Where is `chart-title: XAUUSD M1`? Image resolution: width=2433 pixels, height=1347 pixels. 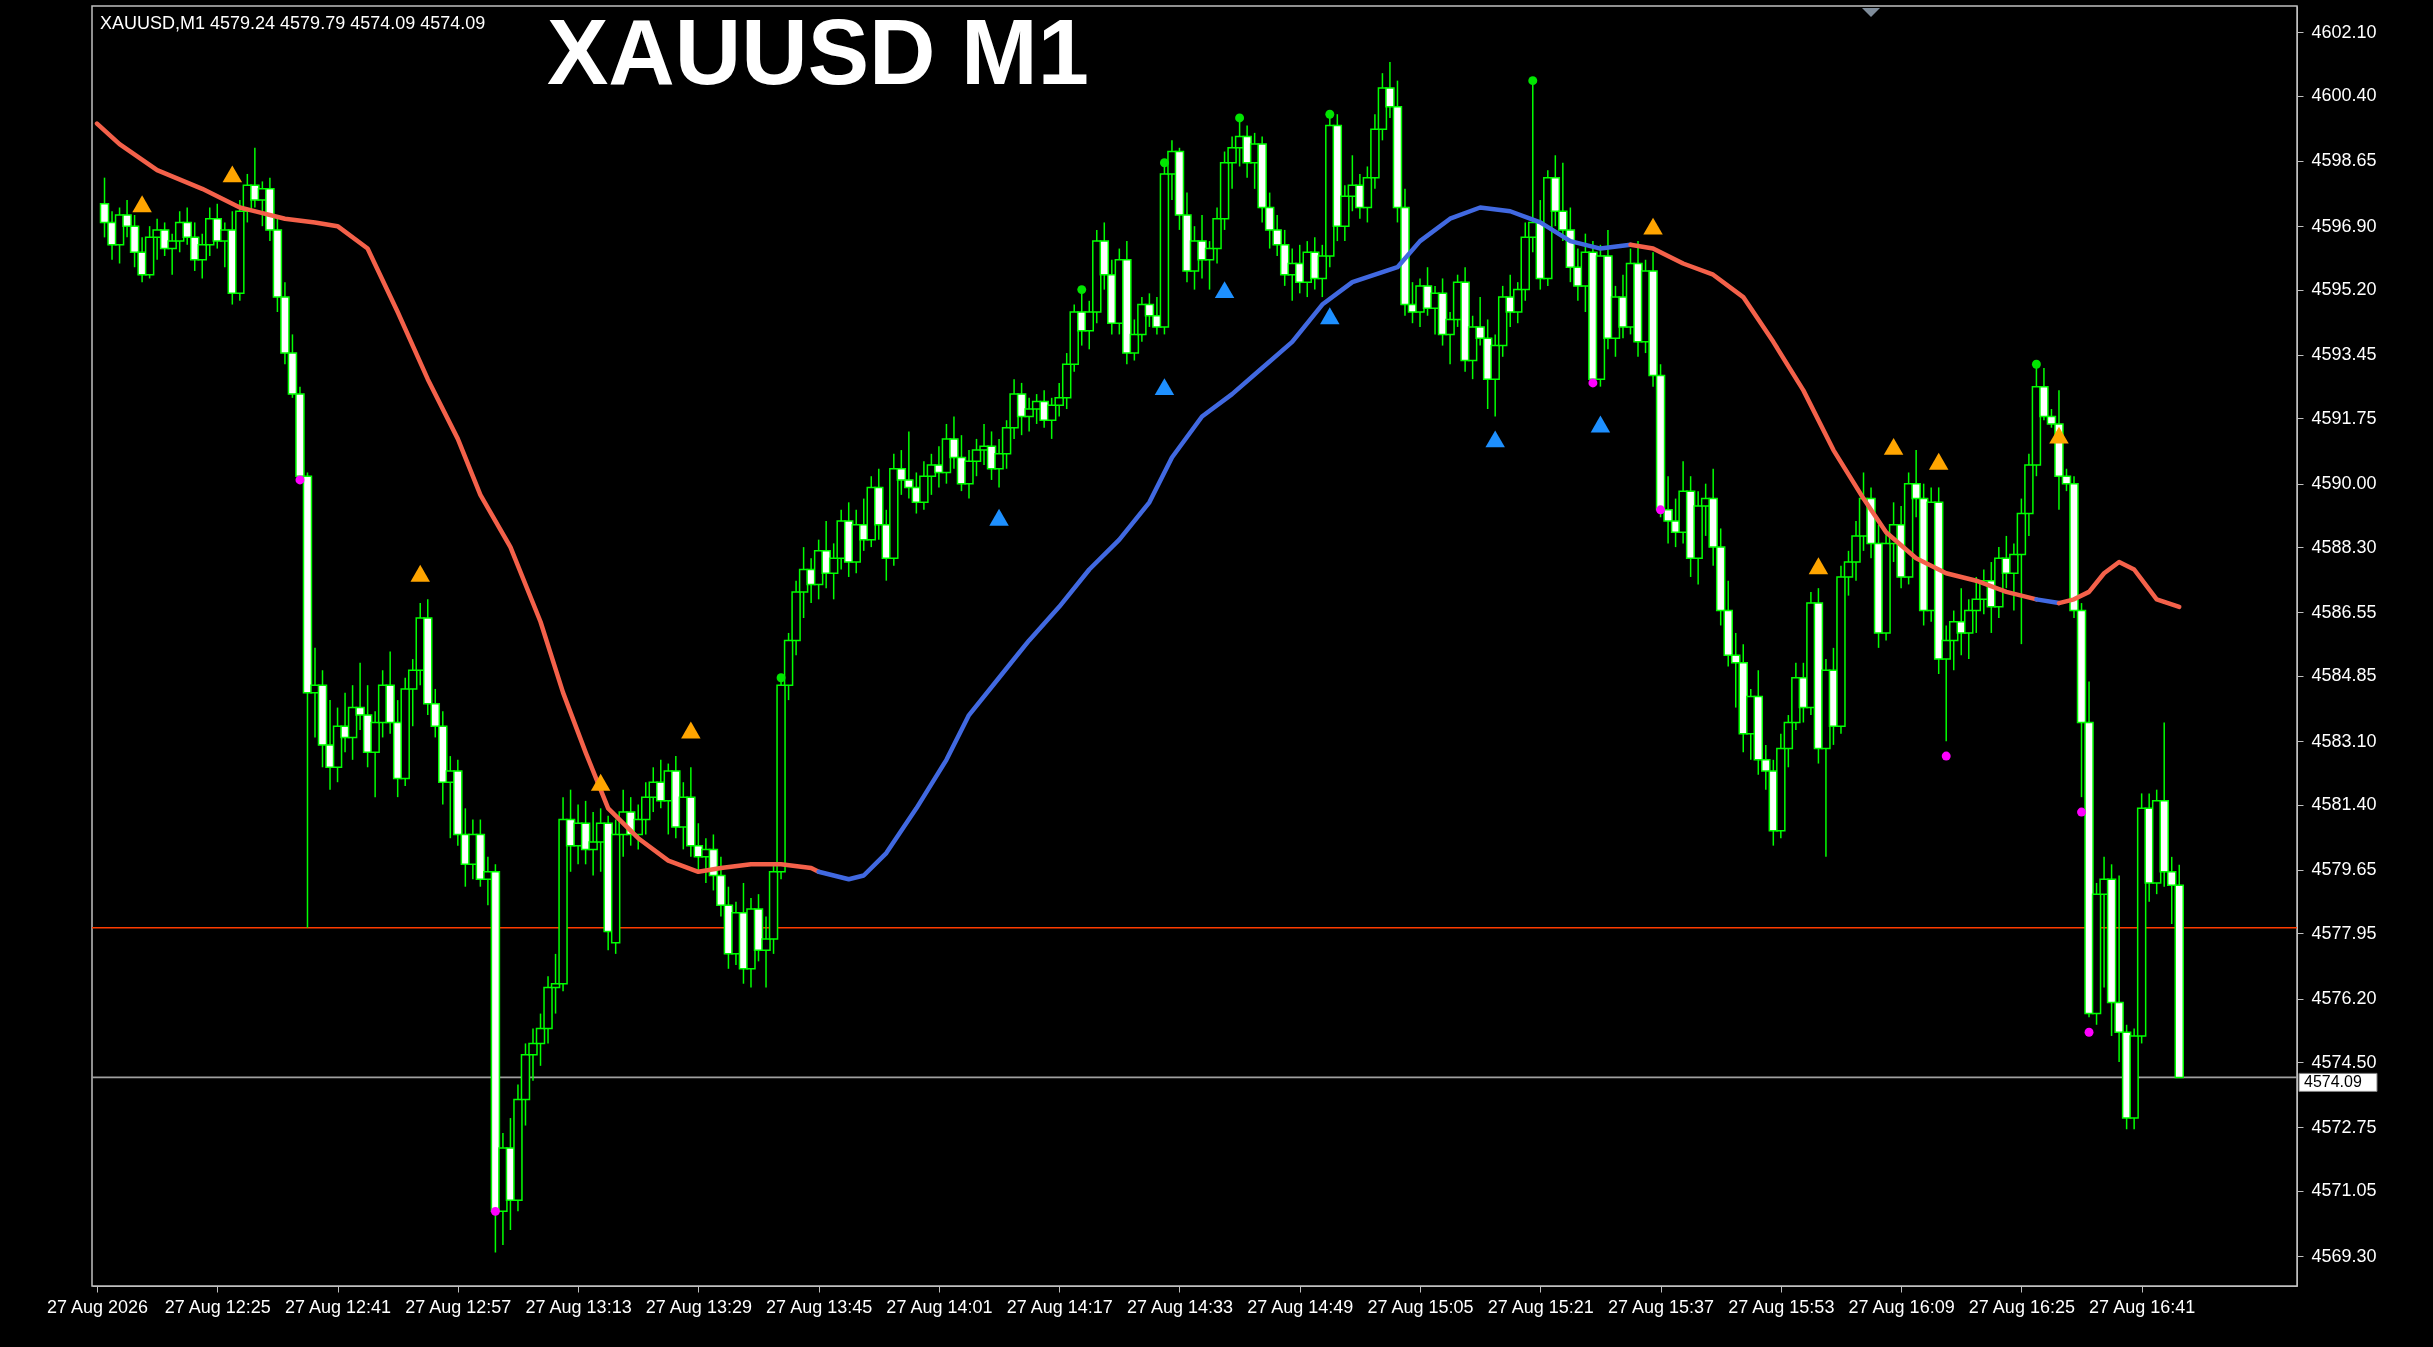
chart-title: XAUUSD M1 is located at coordinates (818, 52).